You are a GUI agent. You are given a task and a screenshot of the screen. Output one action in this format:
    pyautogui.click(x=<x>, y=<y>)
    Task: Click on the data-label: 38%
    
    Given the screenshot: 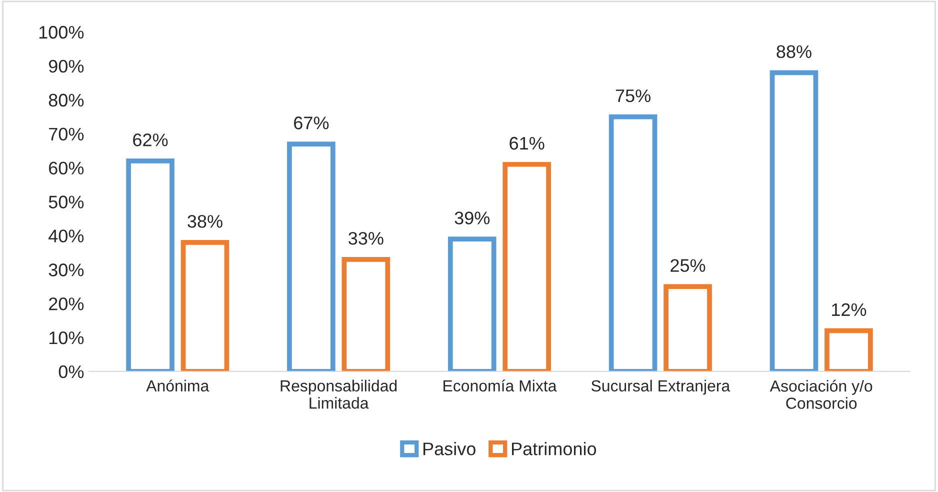 What is the action you would take?
    pyautogui.click(x=205, y=221)
    